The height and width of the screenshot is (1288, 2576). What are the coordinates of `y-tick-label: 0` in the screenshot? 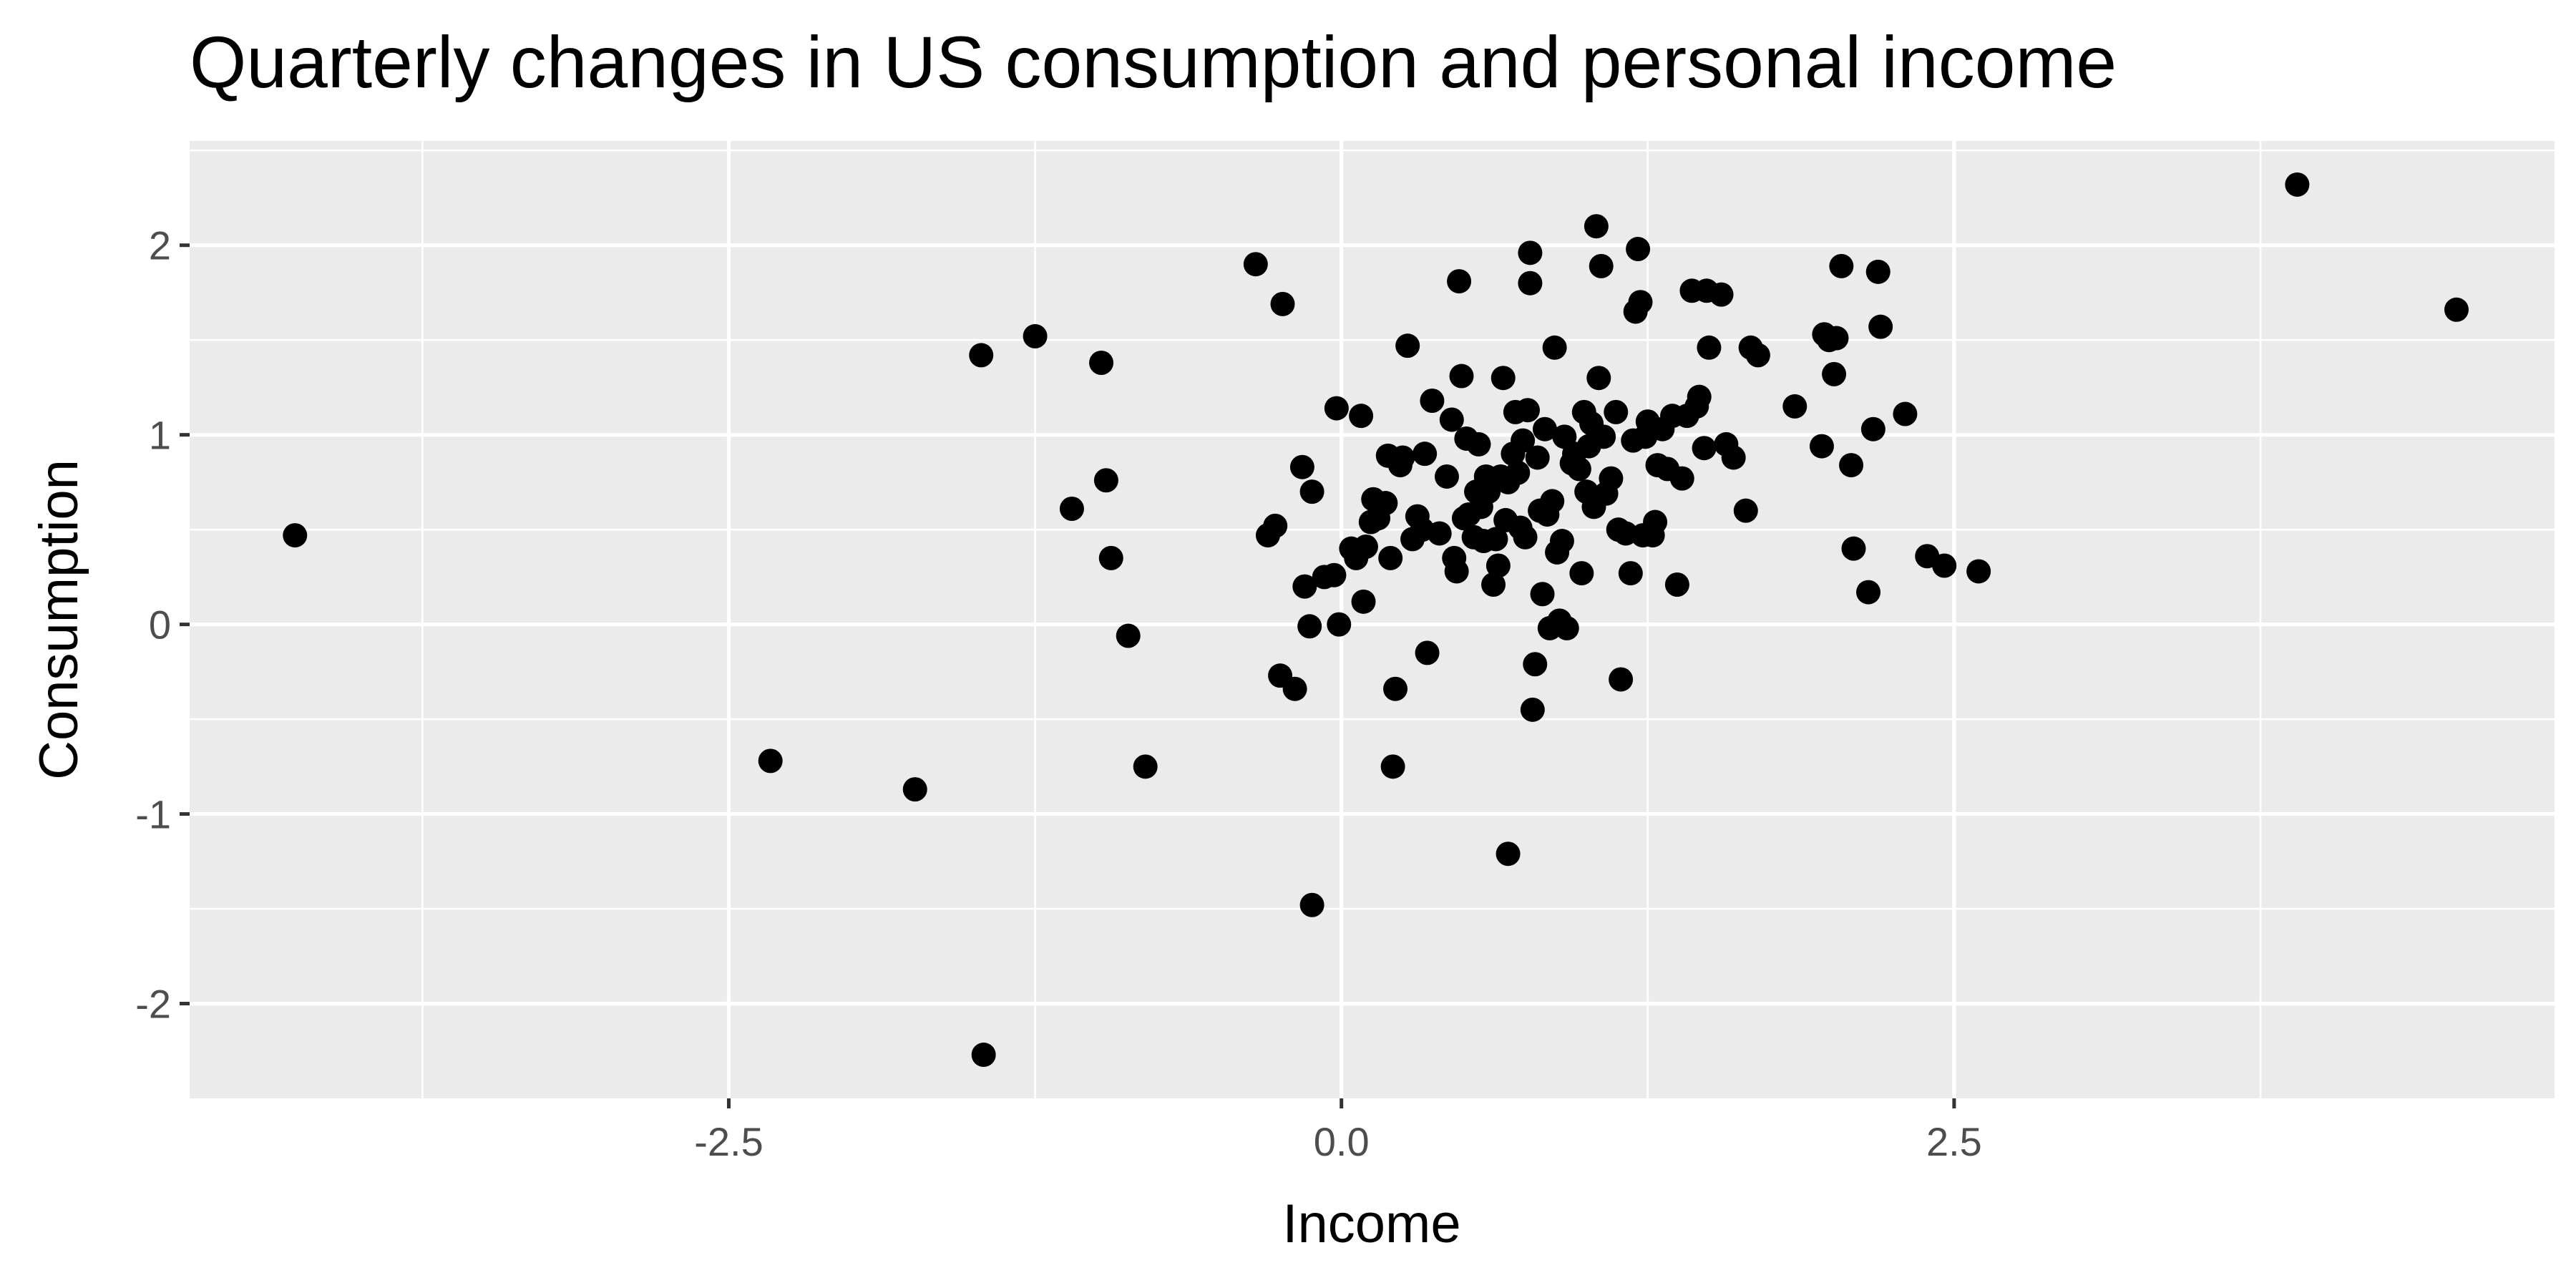 It's located at (160, 625).